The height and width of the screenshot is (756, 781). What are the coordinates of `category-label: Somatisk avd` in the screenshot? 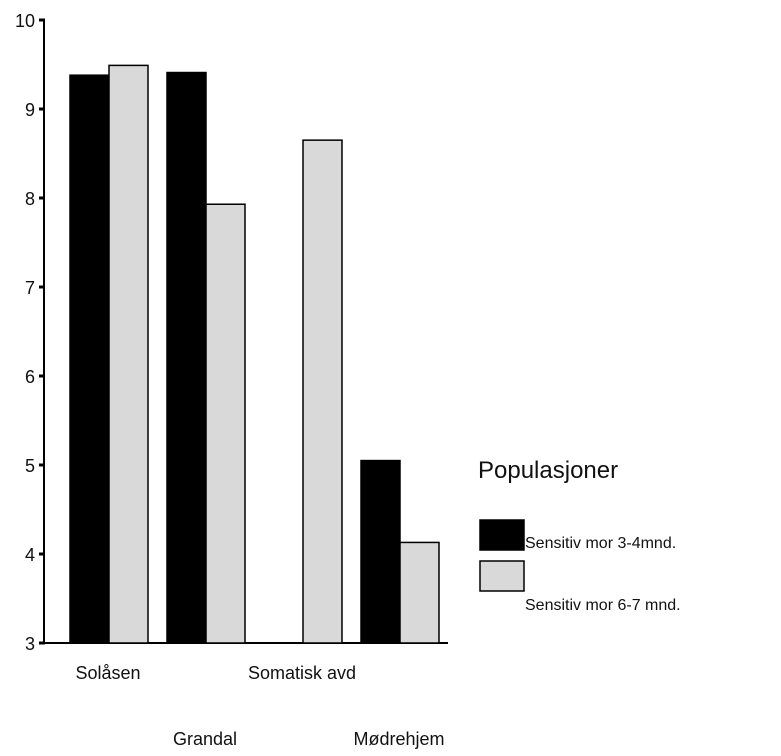 It's located at (302, 673).